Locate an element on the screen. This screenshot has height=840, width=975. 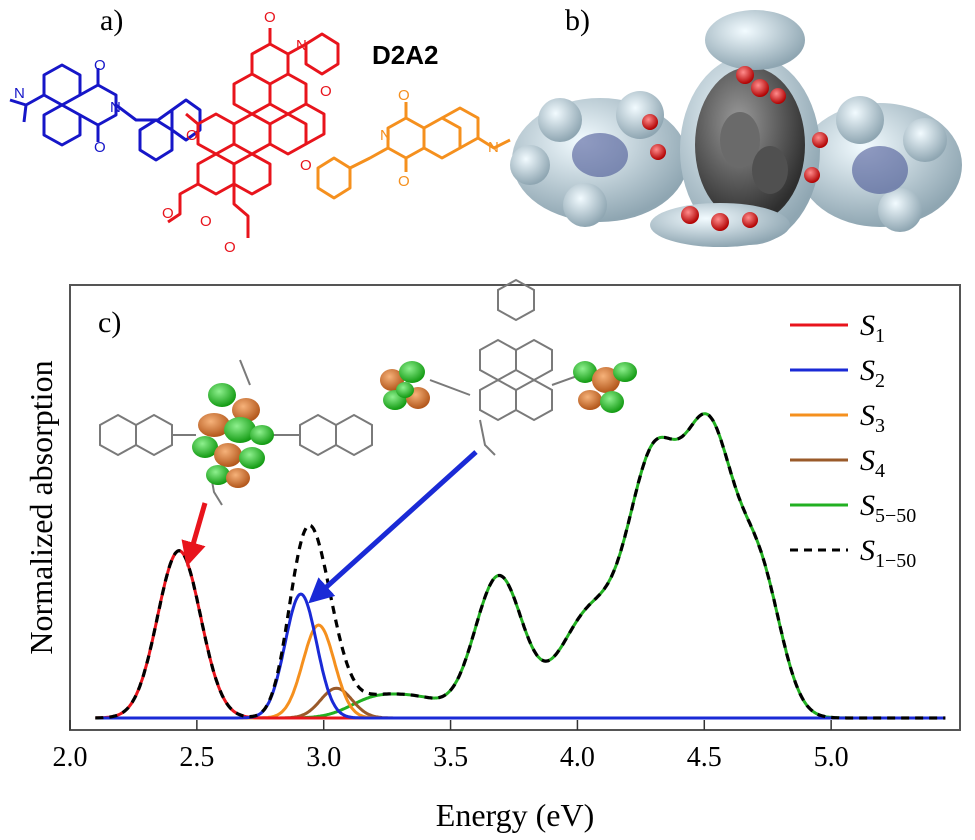
x-tick-label: 5.0 is located at coordinates (831, 757).